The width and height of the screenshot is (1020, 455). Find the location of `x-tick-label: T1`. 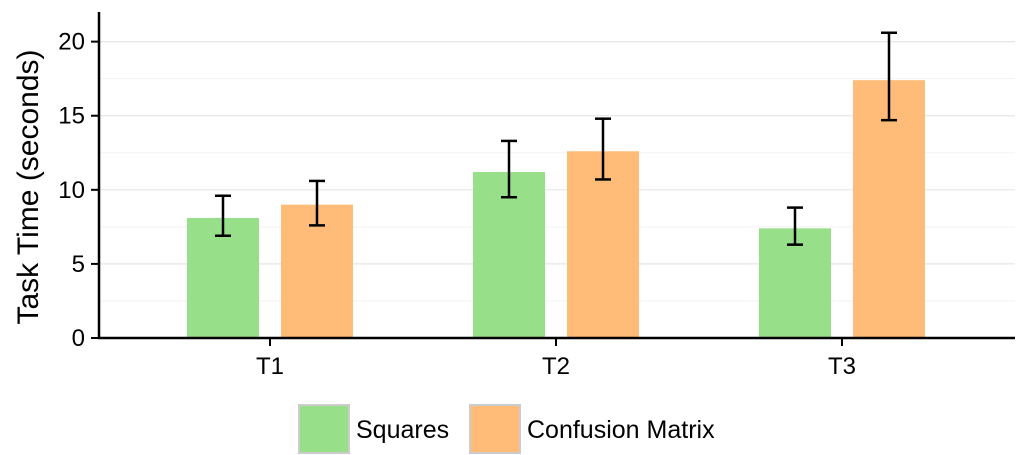

x-tick-label: T1 is located at coordinates (270, 366).